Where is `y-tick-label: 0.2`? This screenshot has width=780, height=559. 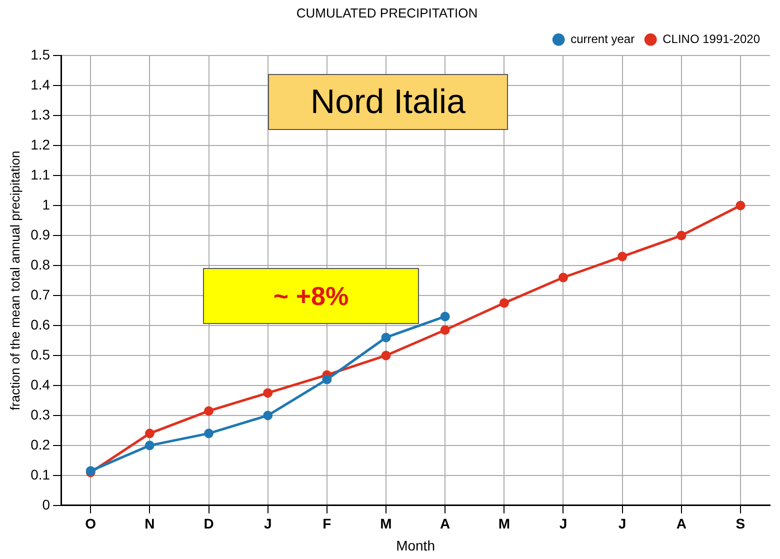
y-tick-label: 0.2 is located at coordinates (40, 444).